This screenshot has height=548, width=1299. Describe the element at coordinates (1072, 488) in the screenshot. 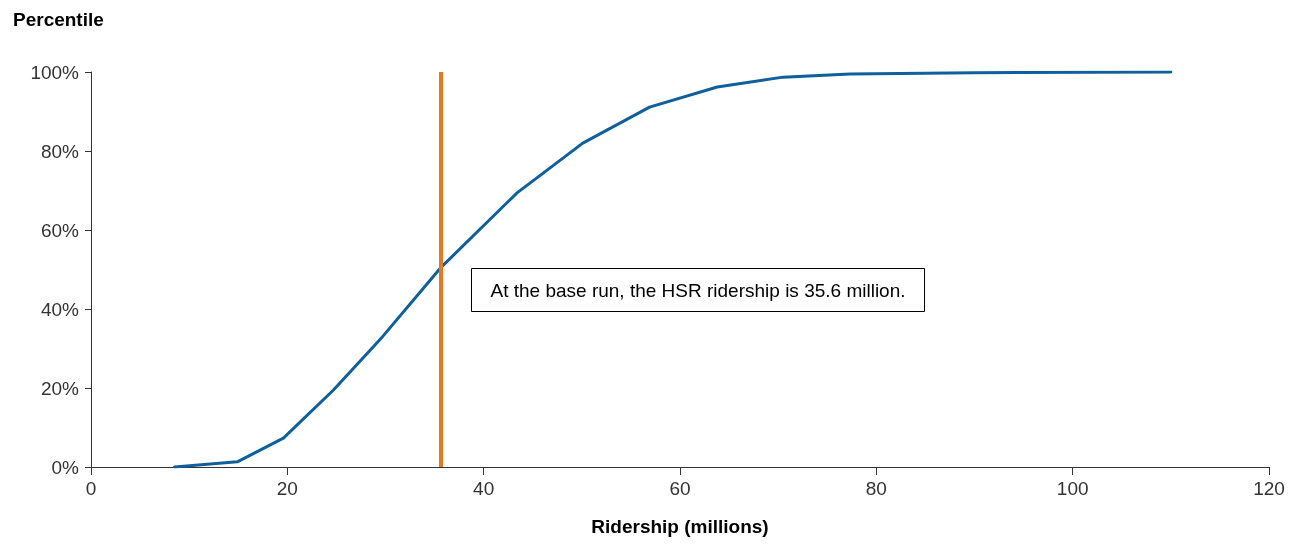

I see `x-tick-label: 100` at that location.